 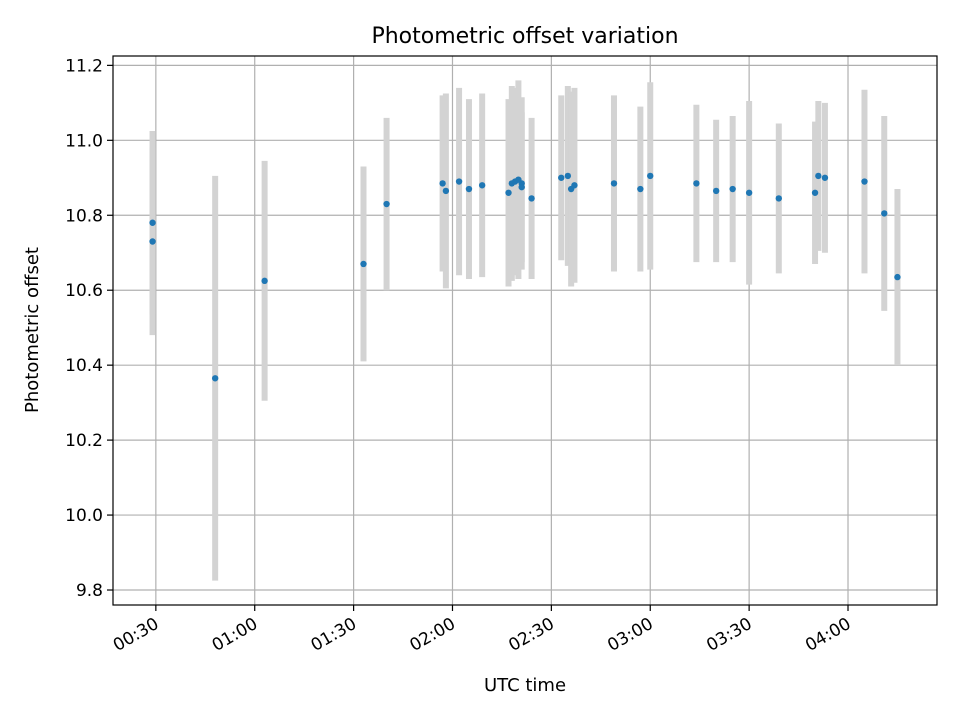 I want to click on y-tick-label: 10.8, so click(x=84, y=216).